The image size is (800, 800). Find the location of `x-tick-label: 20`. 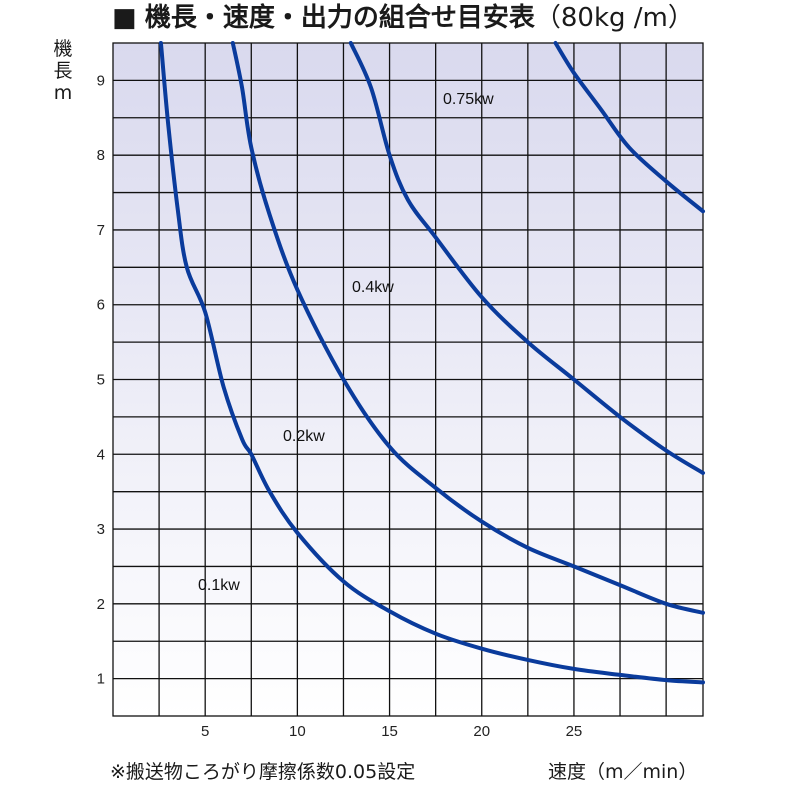

x-tick-label: 20 is located at coordinates (481, 731).